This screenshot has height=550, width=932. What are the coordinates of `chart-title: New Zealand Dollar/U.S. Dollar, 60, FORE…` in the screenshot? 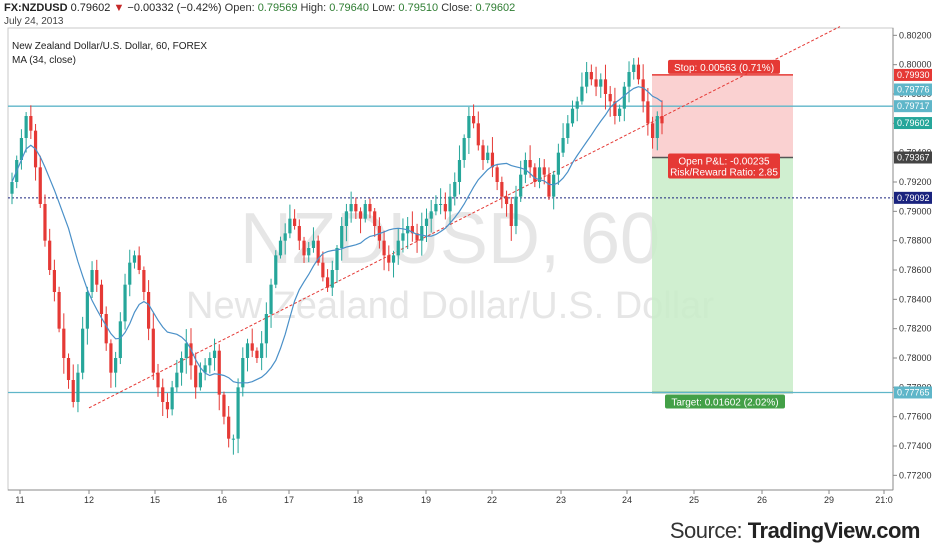 It's located at (109, 46).